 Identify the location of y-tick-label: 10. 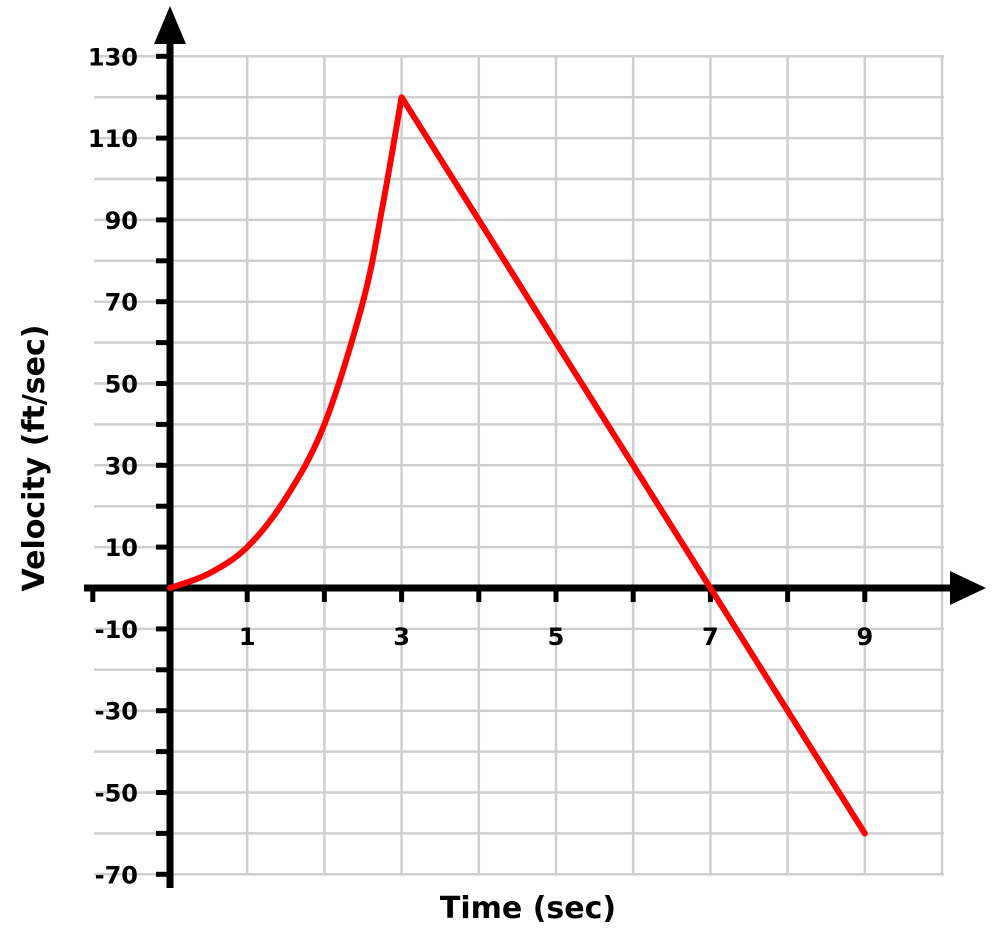
(121, 548).